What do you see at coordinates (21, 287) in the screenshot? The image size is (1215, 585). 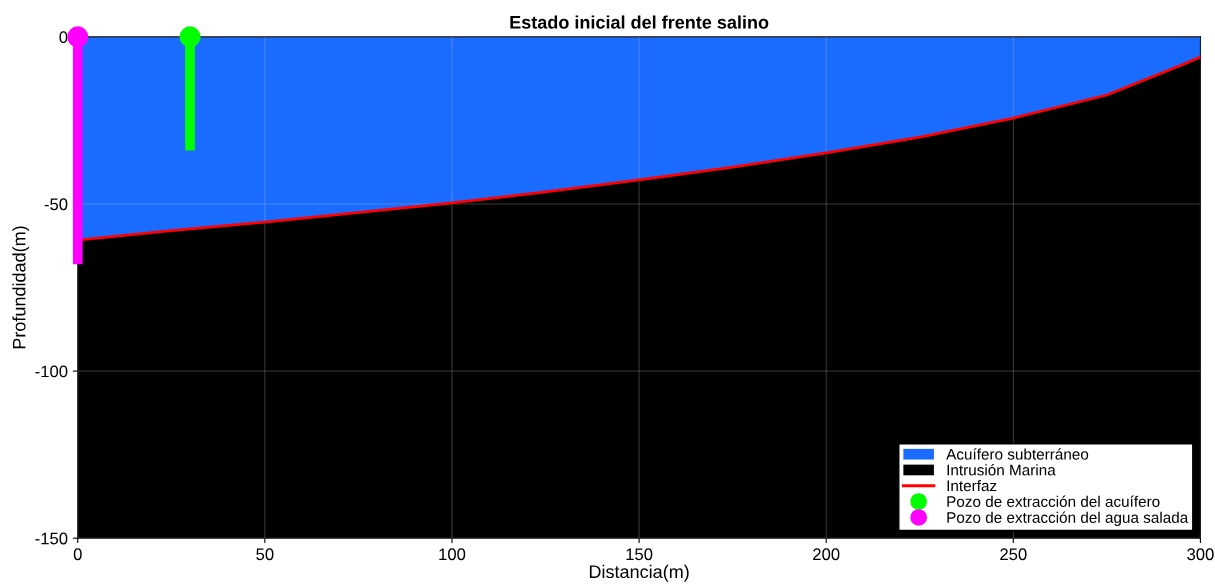 I see `y-axis-title: Profundidad(m)` at bounding box center [21, 287].